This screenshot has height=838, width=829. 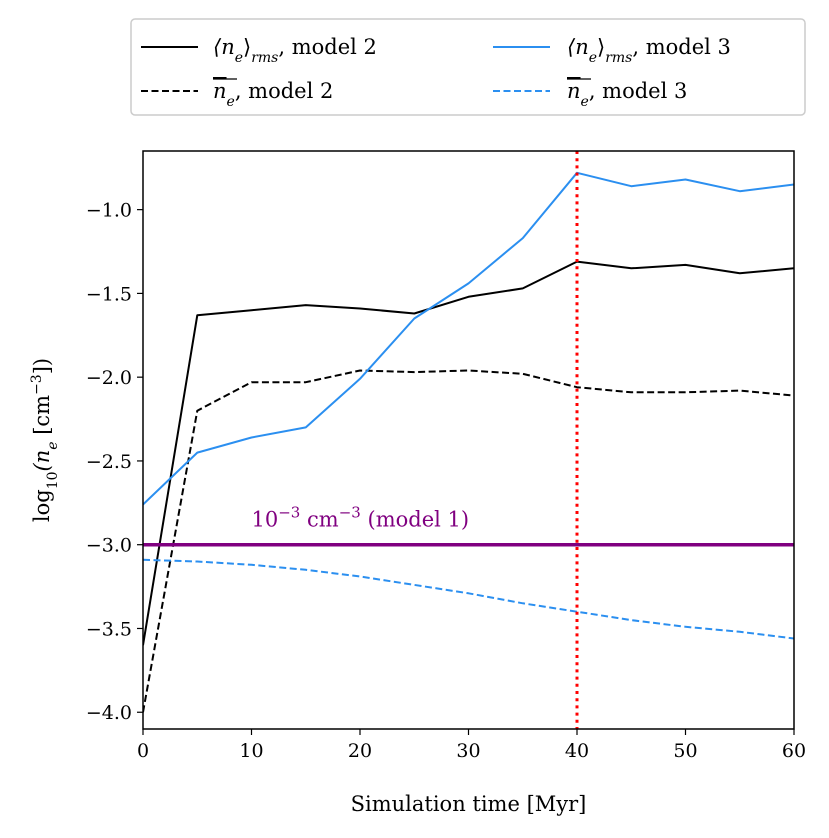 I want to click on x-axis-label: Simulation time [Myr], so click(x=469, y=804).